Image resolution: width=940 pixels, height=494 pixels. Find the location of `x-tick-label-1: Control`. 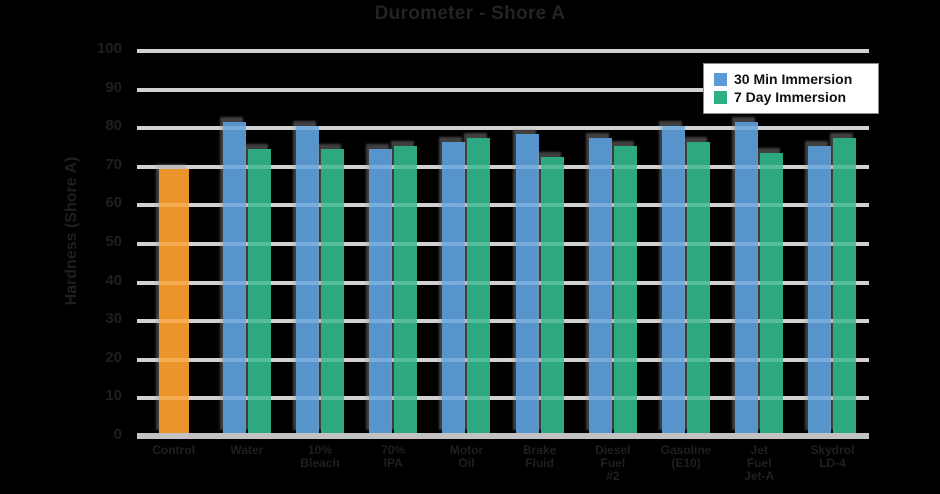

x-tick-label-1: Control is located at coordinates (173, 450).